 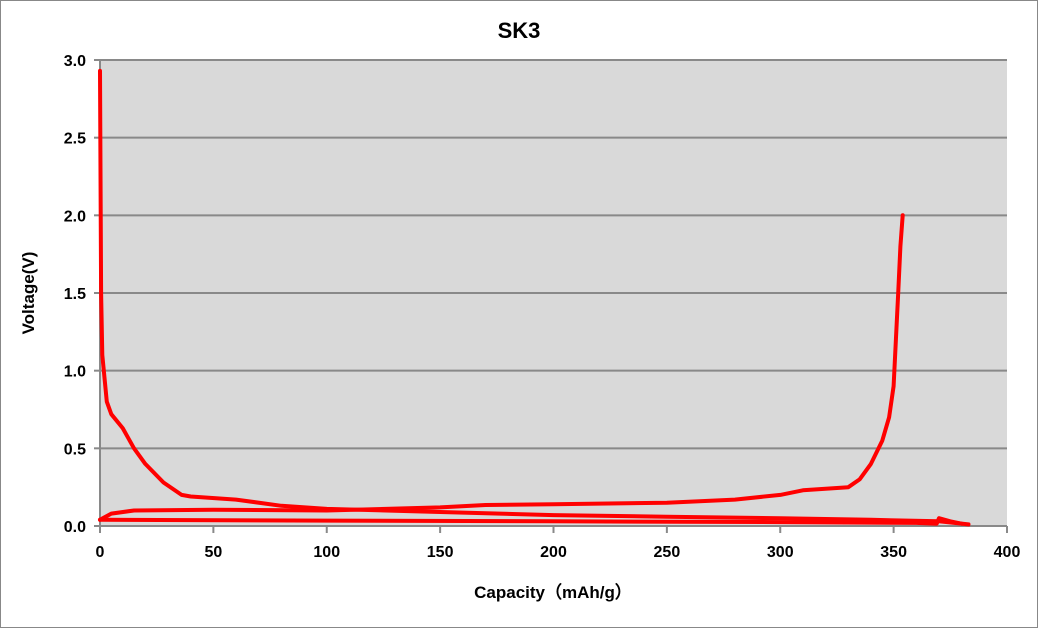 What do you see at coordinates (893, 552) in the screenshot?
I see `x-tick-label: 350` at bounding box center [893, 552].